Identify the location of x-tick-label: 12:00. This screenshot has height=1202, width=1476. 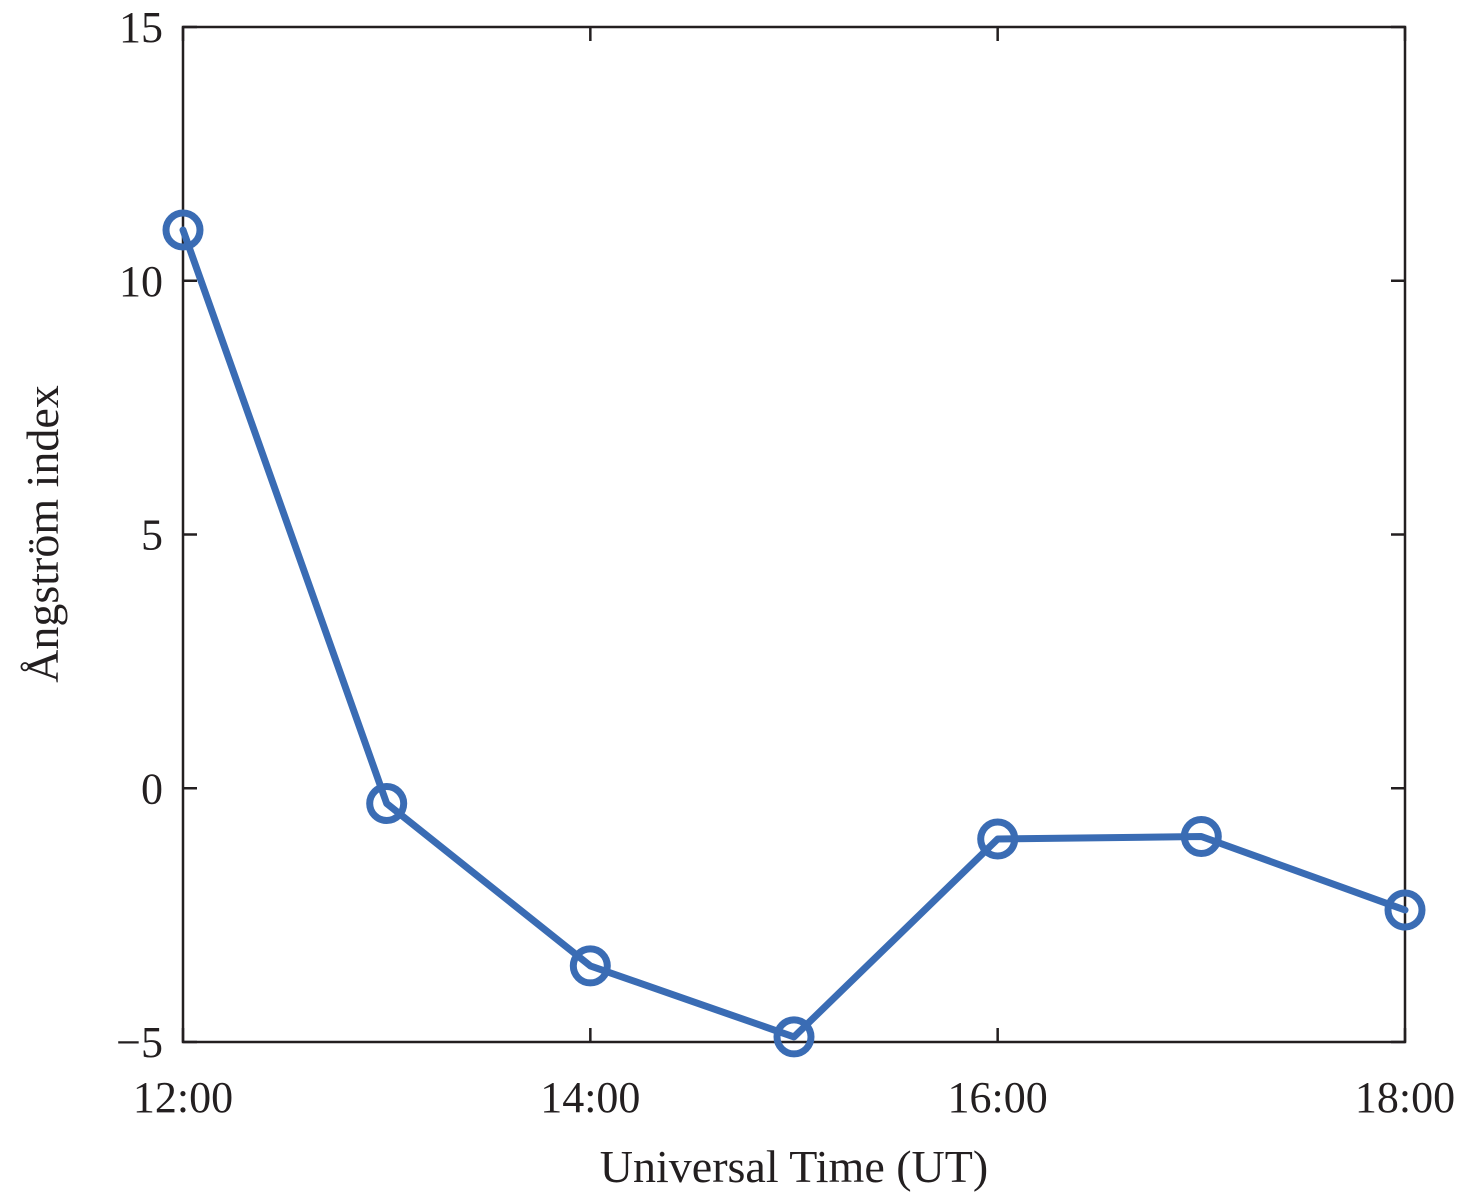
(183, 1097).